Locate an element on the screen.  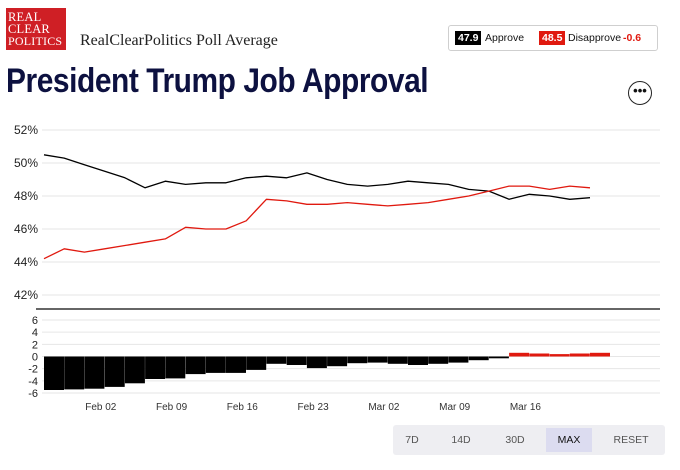
spread-value: -0.6 is located at coordinates (632, 38).